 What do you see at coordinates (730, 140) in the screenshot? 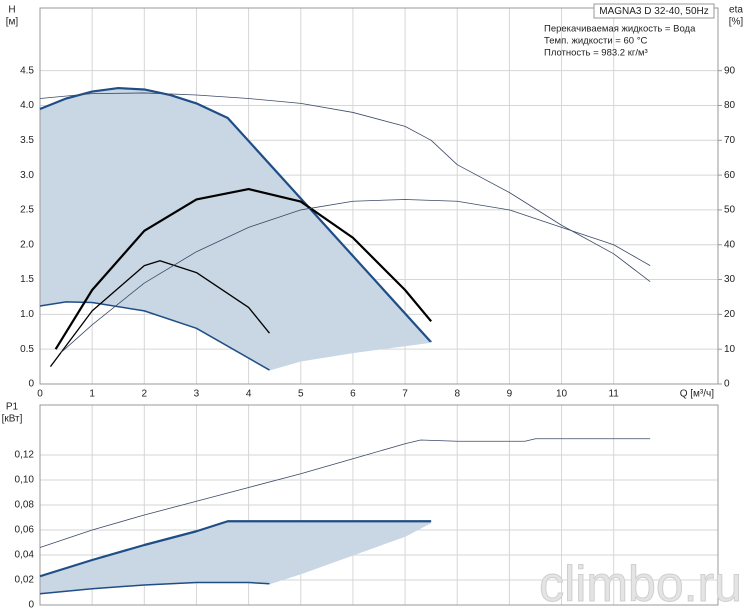
I see `y2-tick-label: 70` at bounding box center [730, 140].